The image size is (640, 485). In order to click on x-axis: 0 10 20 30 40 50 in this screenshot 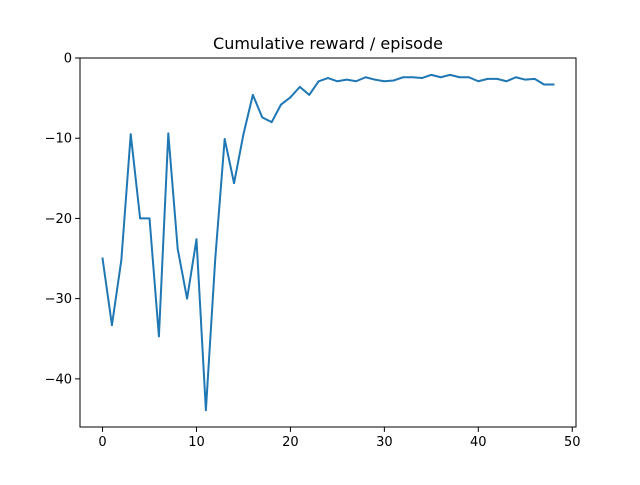, I will do `click(339, 438)`.